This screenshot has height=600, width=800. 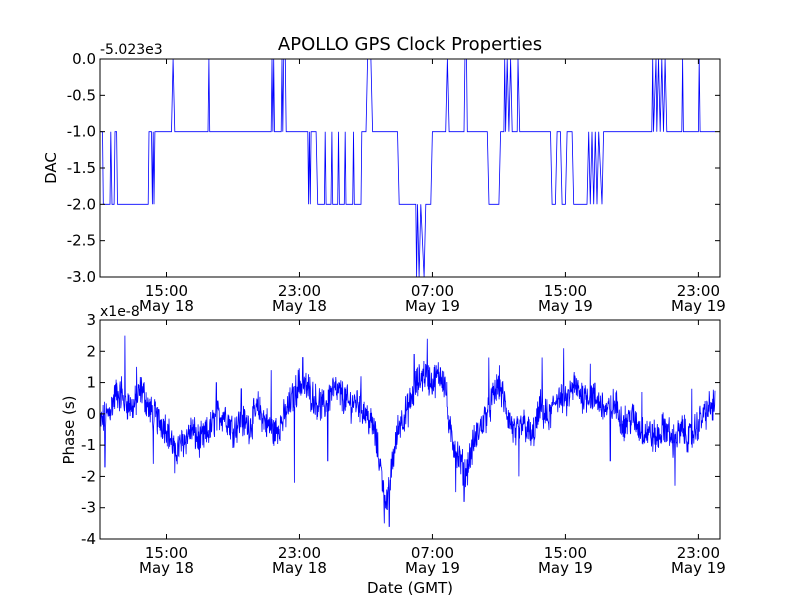 What do you see at coordinates (81, 204) in the screenshot?
I see `ytick-label: -2.0` at bounding box center [81, 204].